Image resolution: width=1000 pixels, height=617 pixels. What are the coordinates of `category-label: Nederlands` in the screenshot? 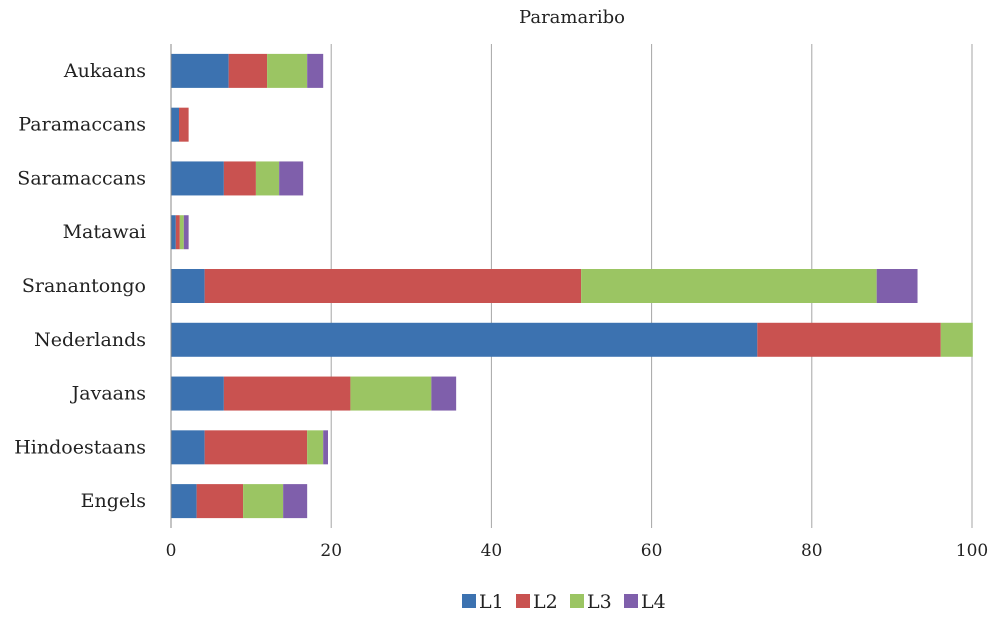 It's located at (90, 340).